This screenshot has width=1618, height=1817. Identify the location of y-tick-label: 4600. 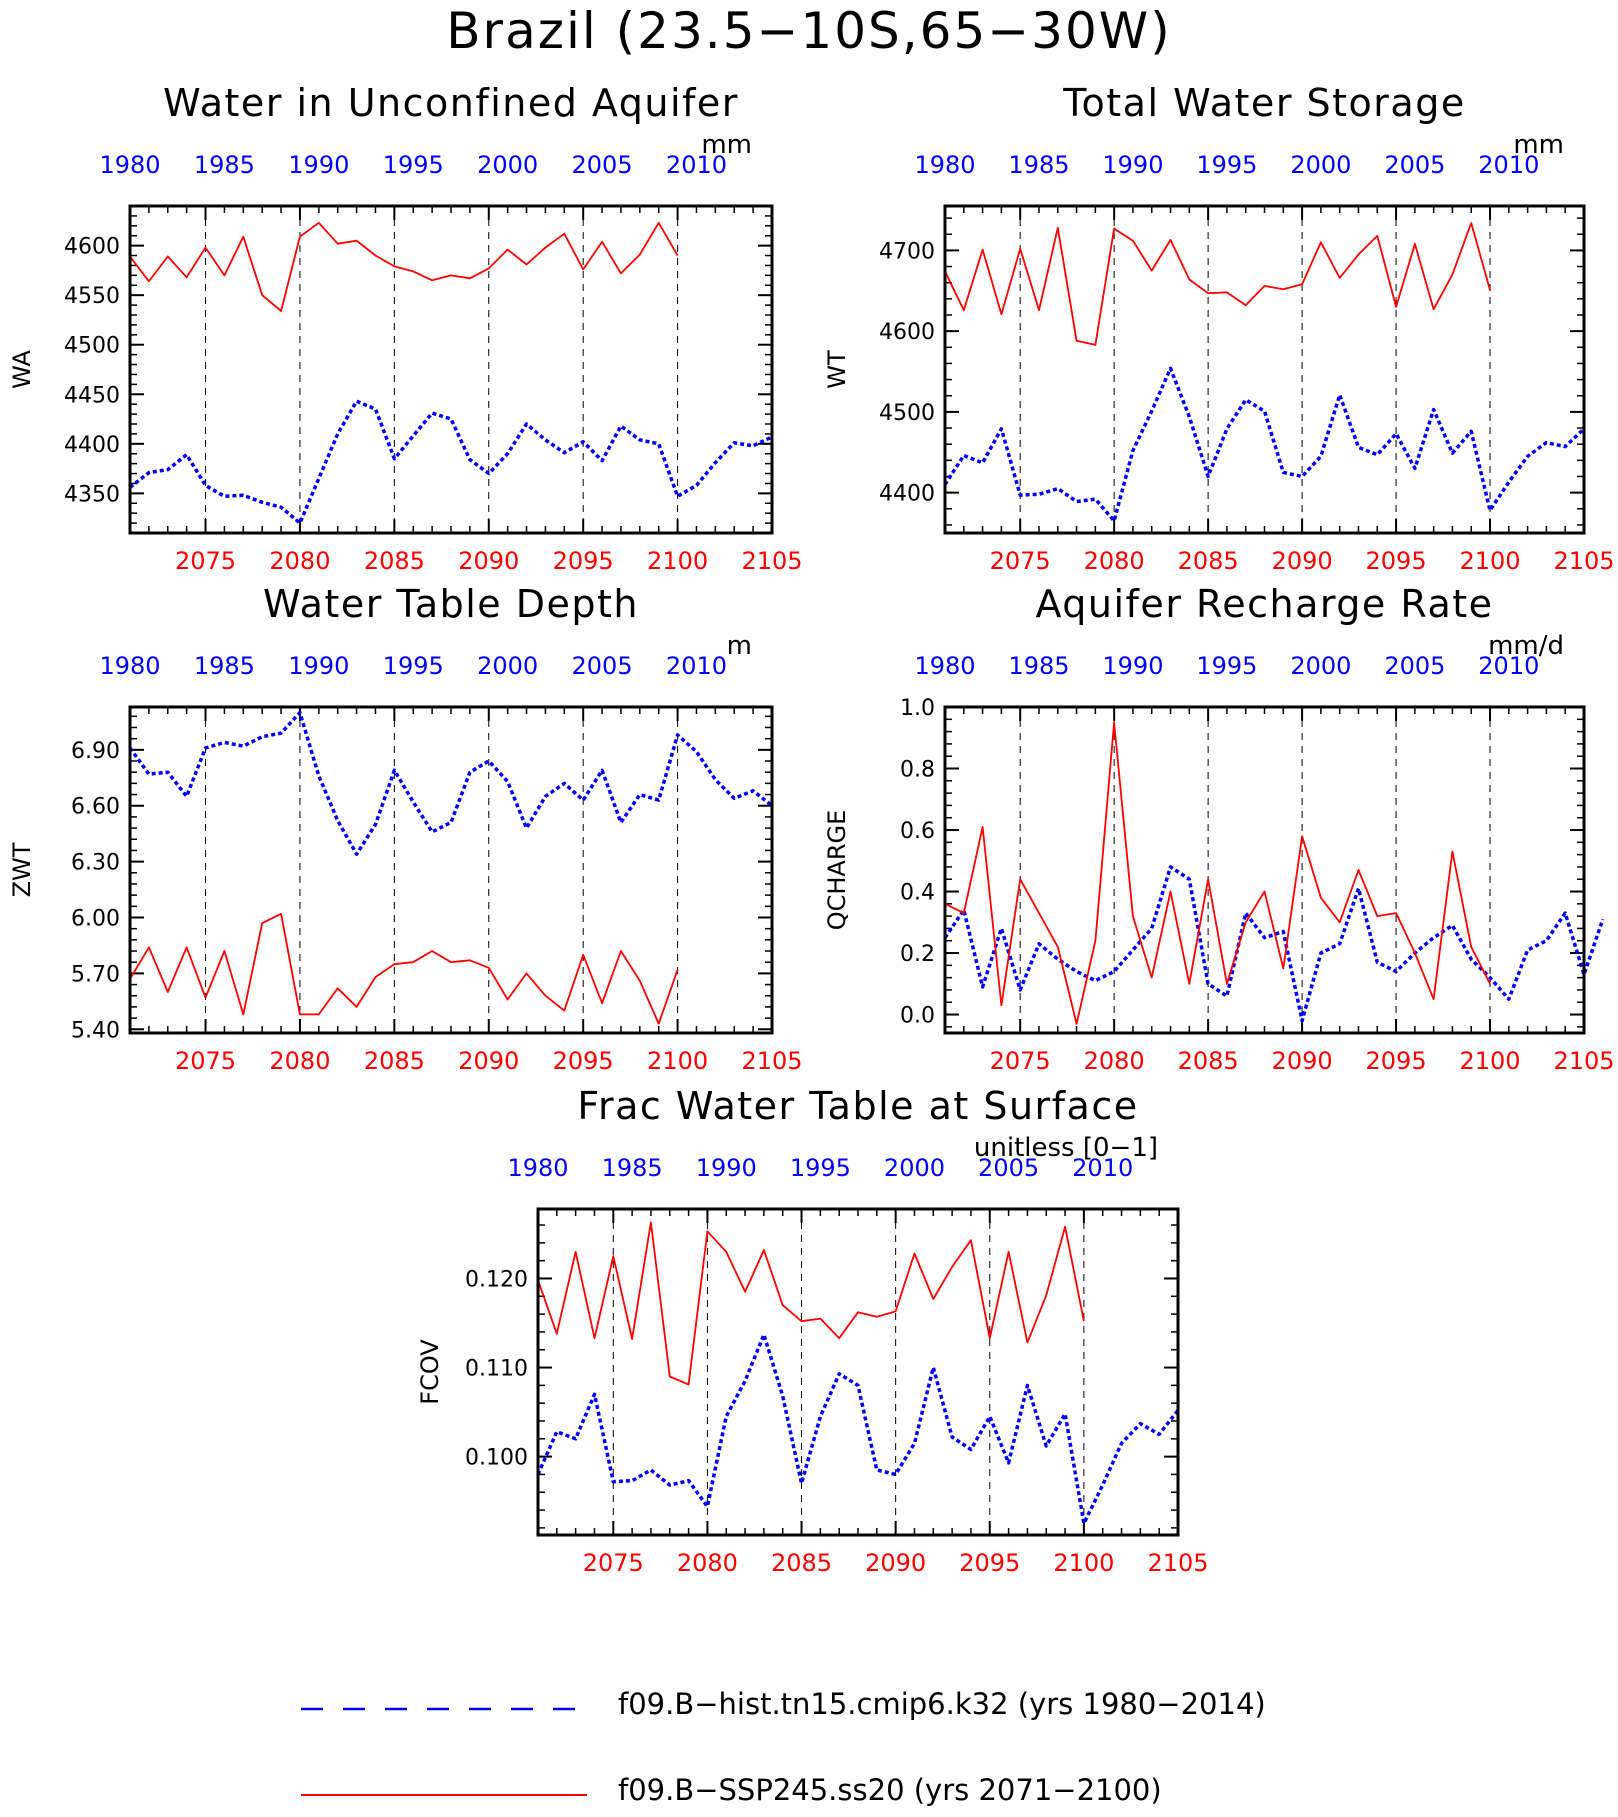
(92, 247).